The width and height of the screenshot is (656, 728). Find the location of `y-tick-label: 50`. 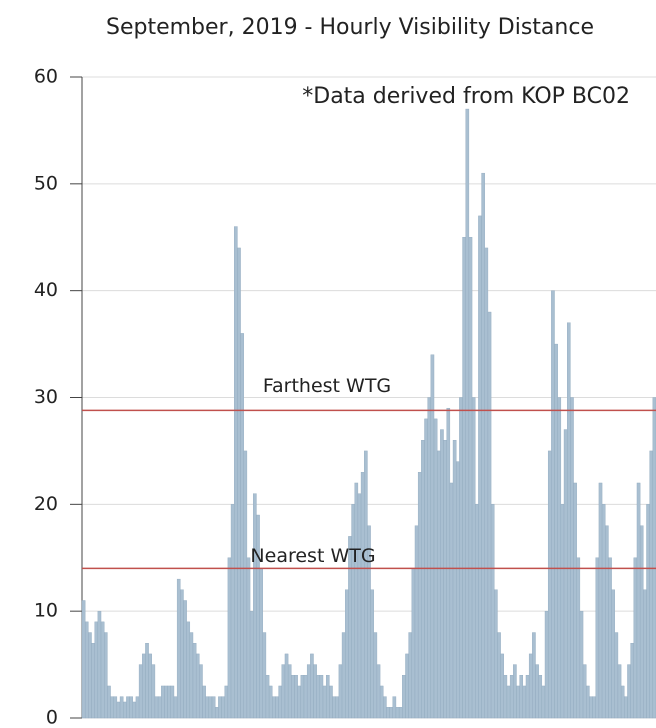

y-tick-label: 50 is located at coordinates (46, 183).